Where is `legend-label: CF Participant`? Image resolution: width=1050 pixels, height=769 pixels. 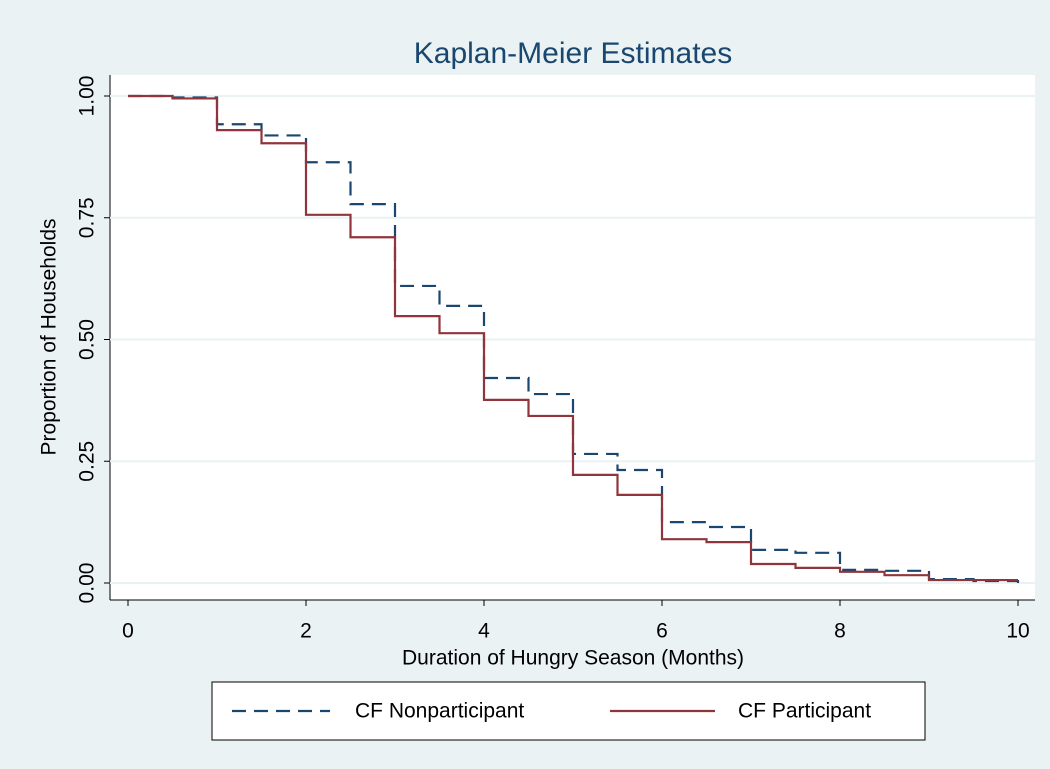 legend-label: CF Participant is located at coordinates (804, 711).